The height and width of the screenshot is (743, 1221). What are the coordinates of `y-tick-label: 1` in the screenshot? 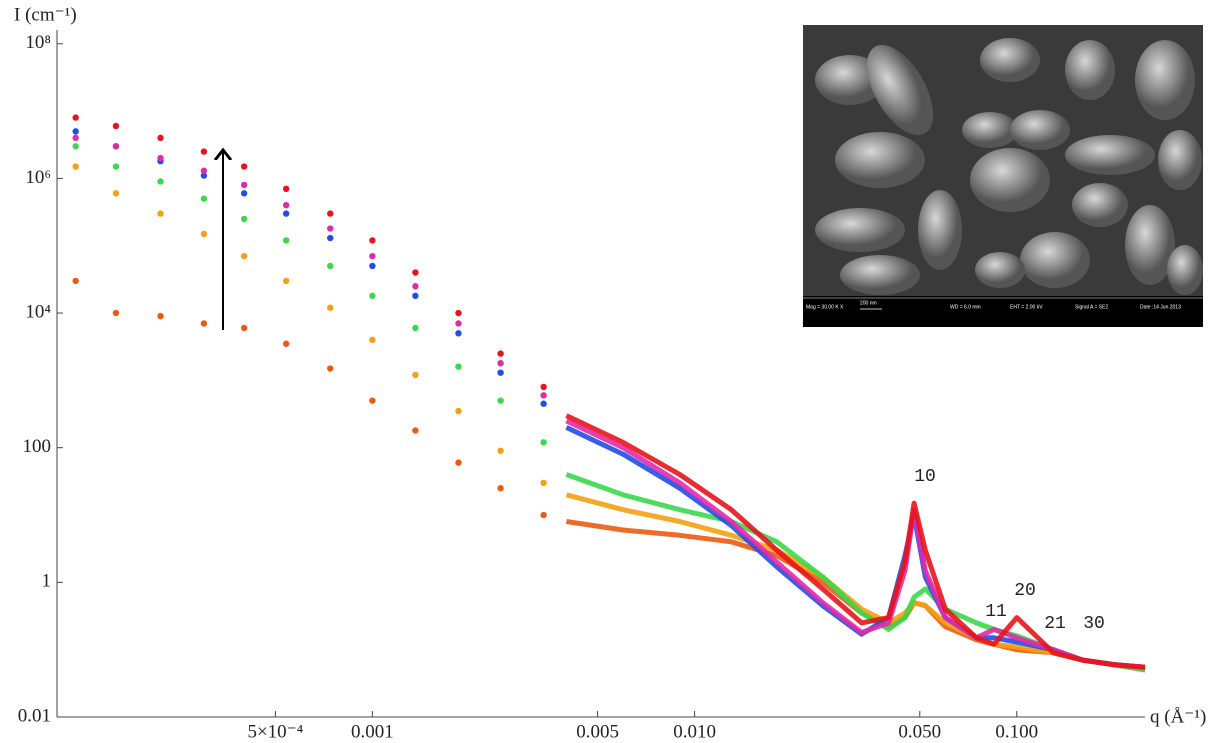 It's located at (47, 581).